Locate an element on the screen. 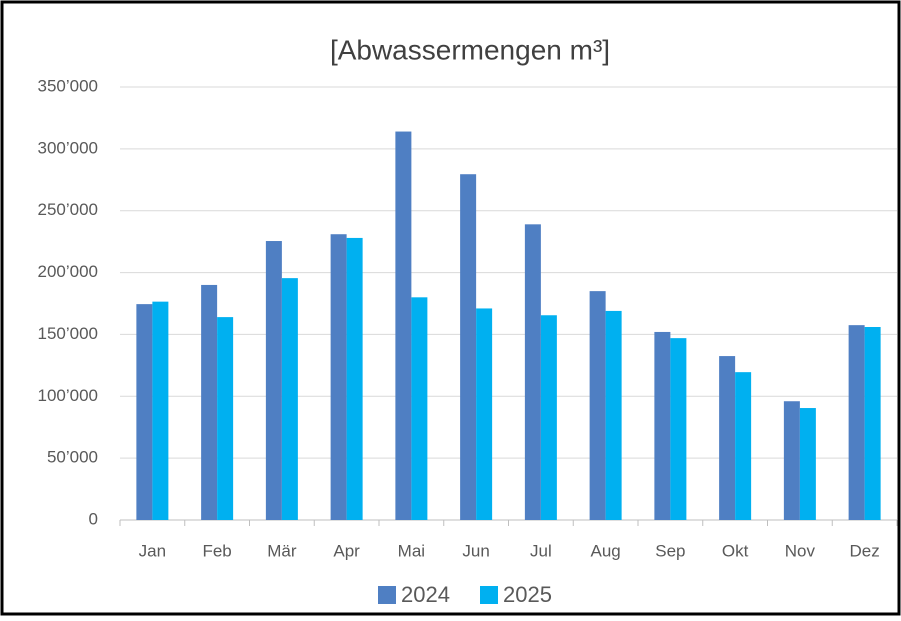 This screenshot has height=621, width=901. y-tick-label: 100’000 is located at coordinates (67, 395).